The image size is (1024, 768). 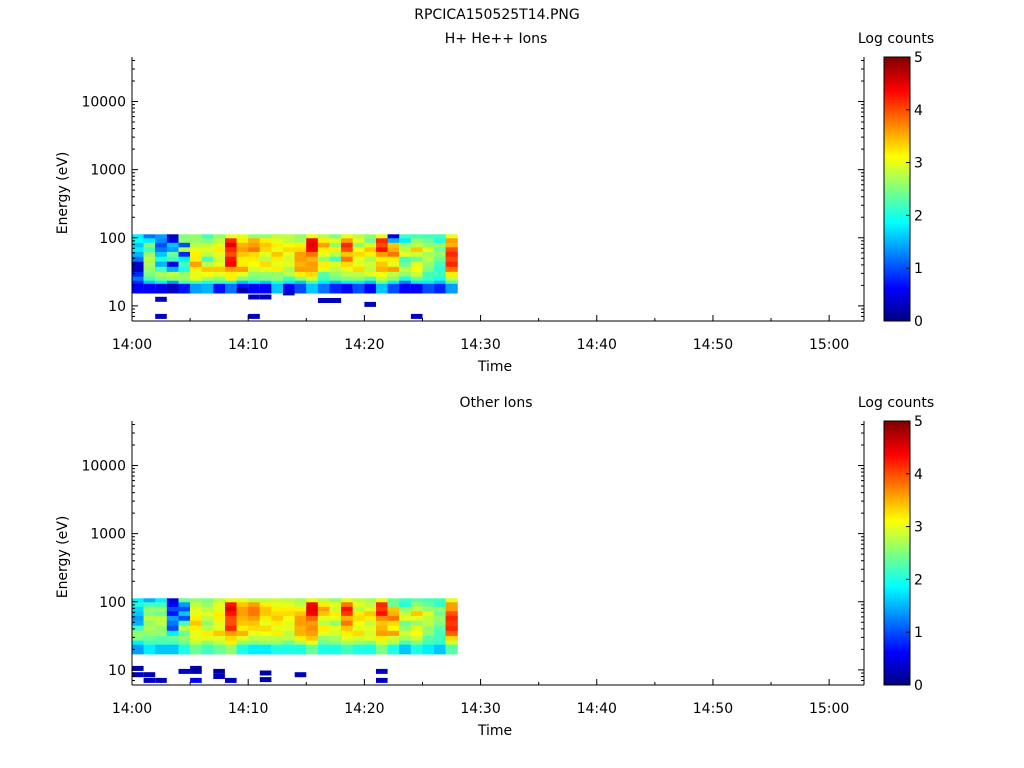 I want to click on y-tick-label: 1000, so click(x=108, y=535).